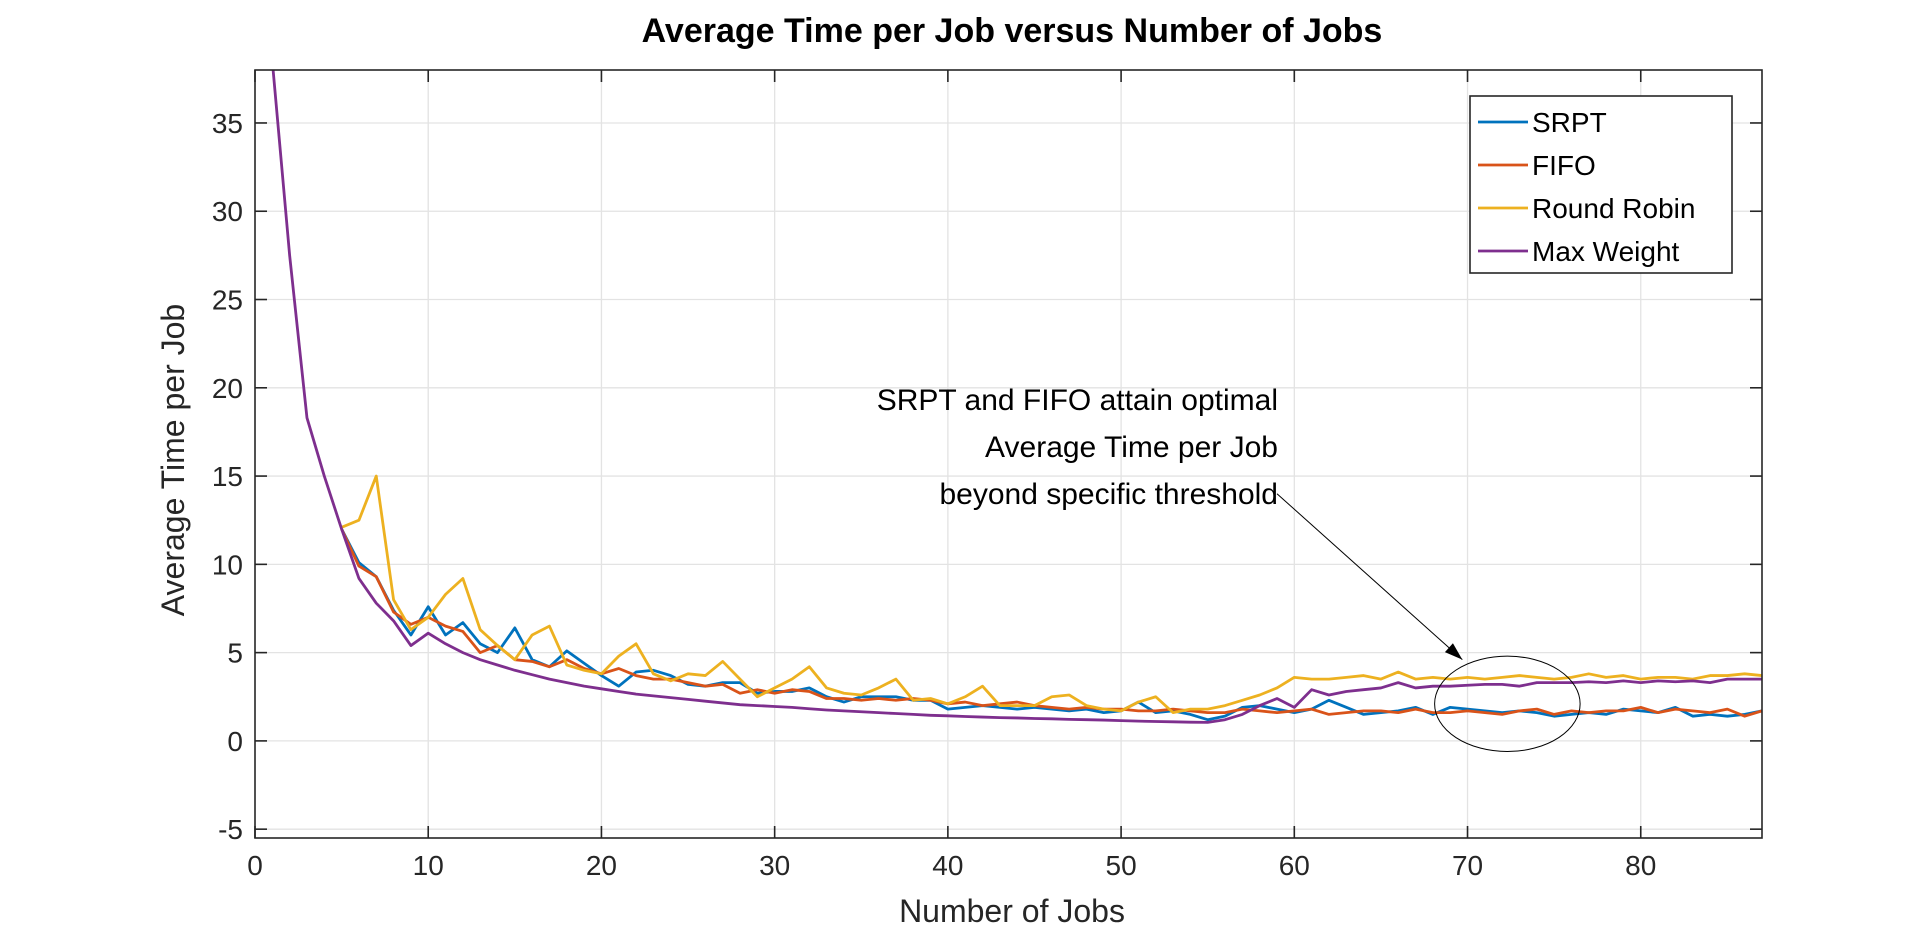  Describe the element at coordinates (227, 211) in the screenshot. I see `y-tick-label: 30` at that location.